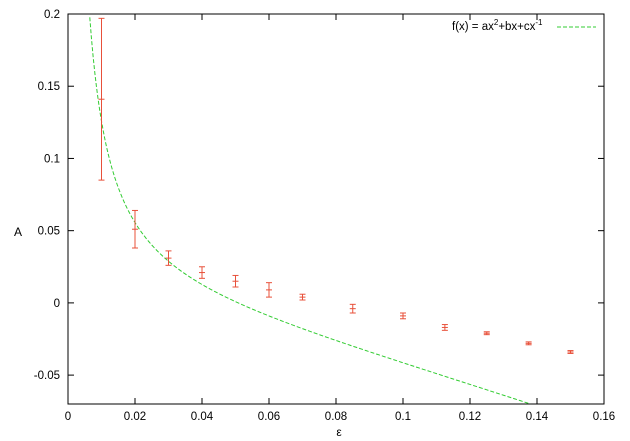 The width and height of the screenshot is (630, 441). I want to click on x-tick-label: 0.08, so click(336, 417).